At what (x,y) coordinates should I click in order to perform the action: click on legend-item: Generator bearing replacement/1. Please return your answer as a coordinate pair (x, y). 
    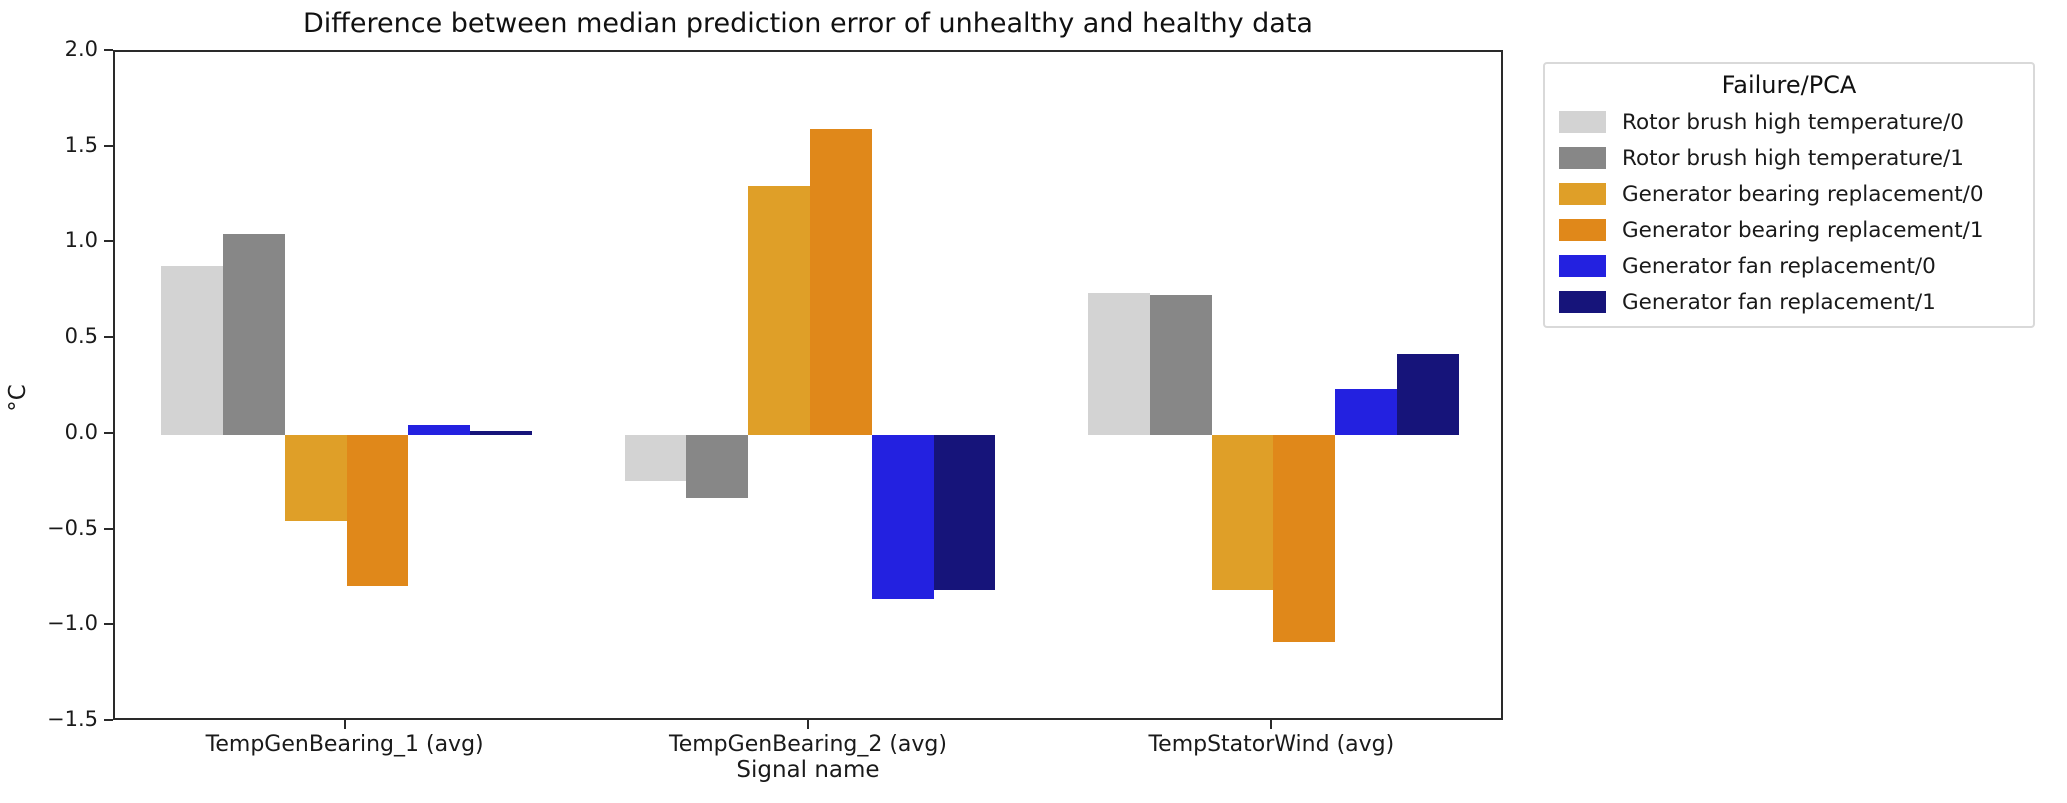
    Looking at the image, I should click on (1789, 230).